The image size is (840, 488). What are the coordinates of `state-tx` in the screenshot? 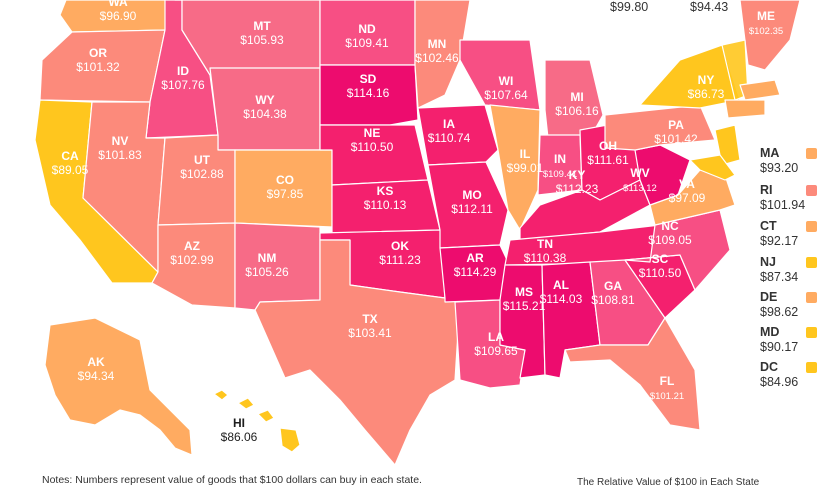 It's located at (357, 352).